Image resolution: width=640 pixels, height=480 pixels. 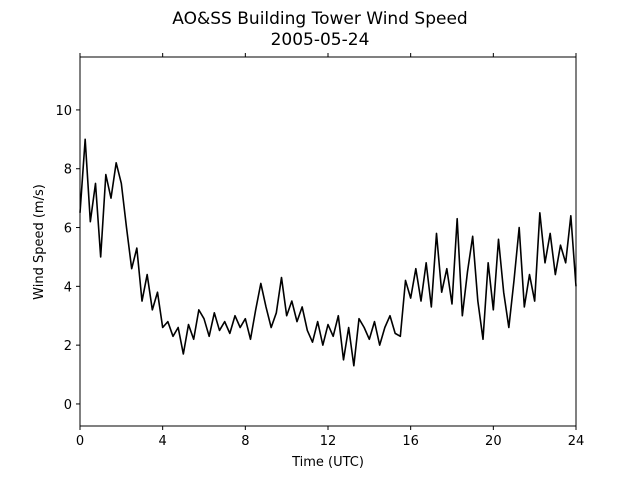 What do you see at coordinates (320, 40) in the screenshot?
I see `chart-subtitle: 2005-05-24` at bounding box center [320, 40].